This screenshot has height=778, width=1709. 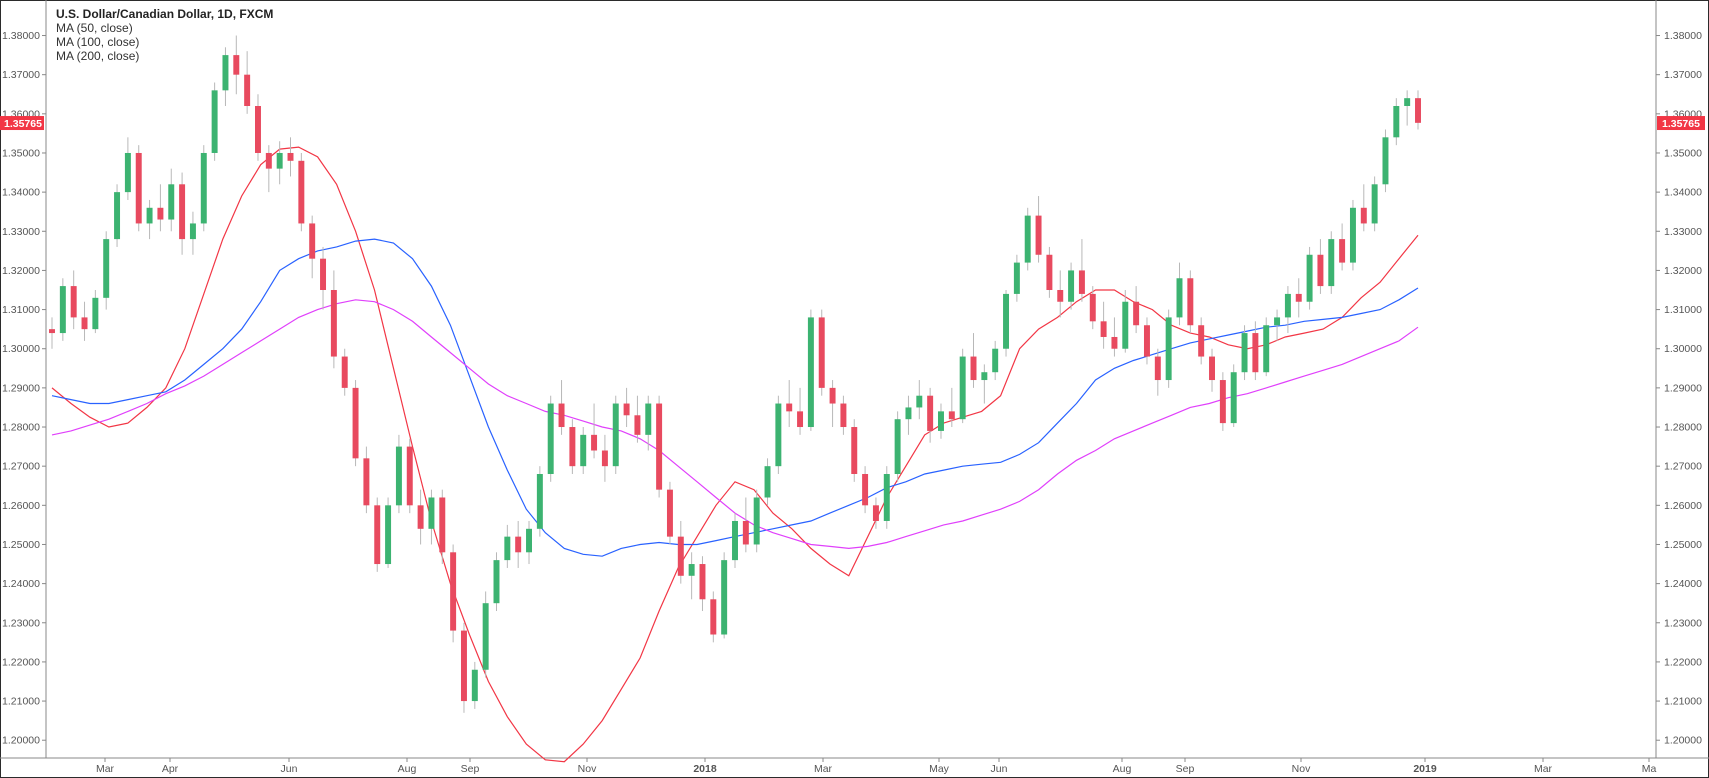 I want to click on x-tick-label: Nov, so click(x=587, y=769).